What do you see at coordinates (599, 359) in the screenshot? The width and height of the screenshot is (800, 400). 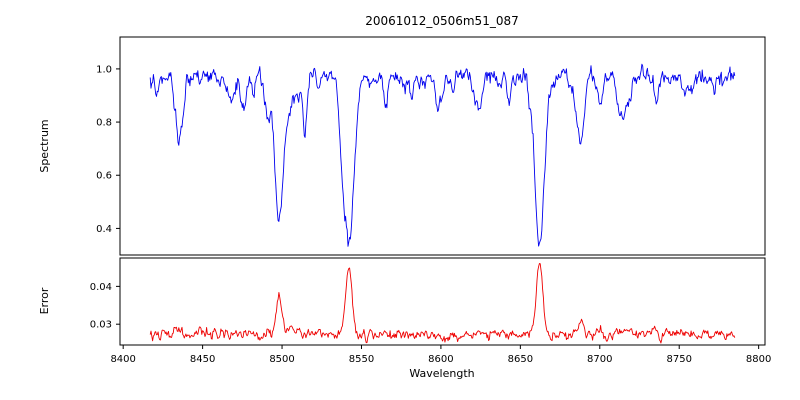 I see `x-tick-label: 8700` at bounding box center [599, 359].